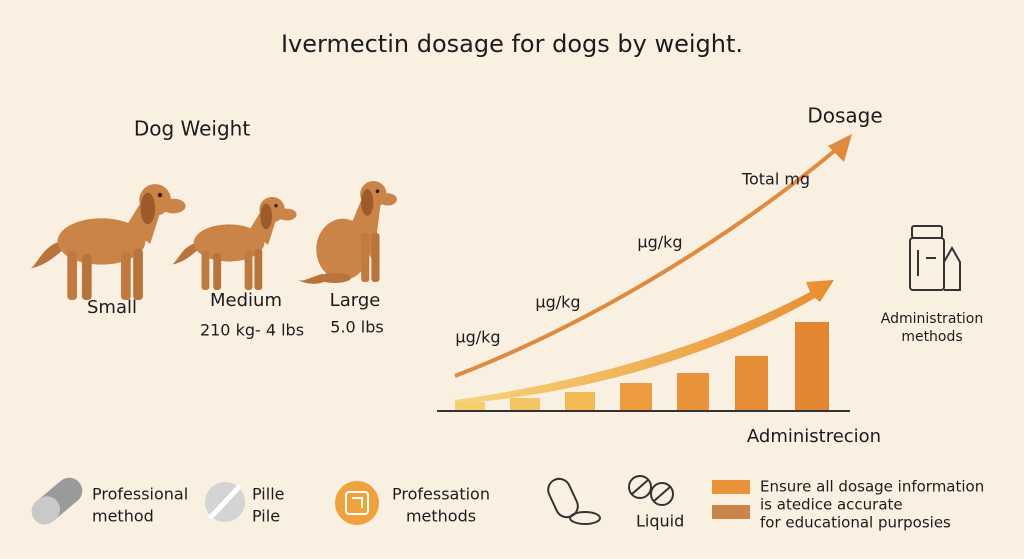 This screenshot has height=559, width=1024. What do you see at coordinates (357, 503) in the screenshot?
I see `method-icon` at bounding box center [357, 503].